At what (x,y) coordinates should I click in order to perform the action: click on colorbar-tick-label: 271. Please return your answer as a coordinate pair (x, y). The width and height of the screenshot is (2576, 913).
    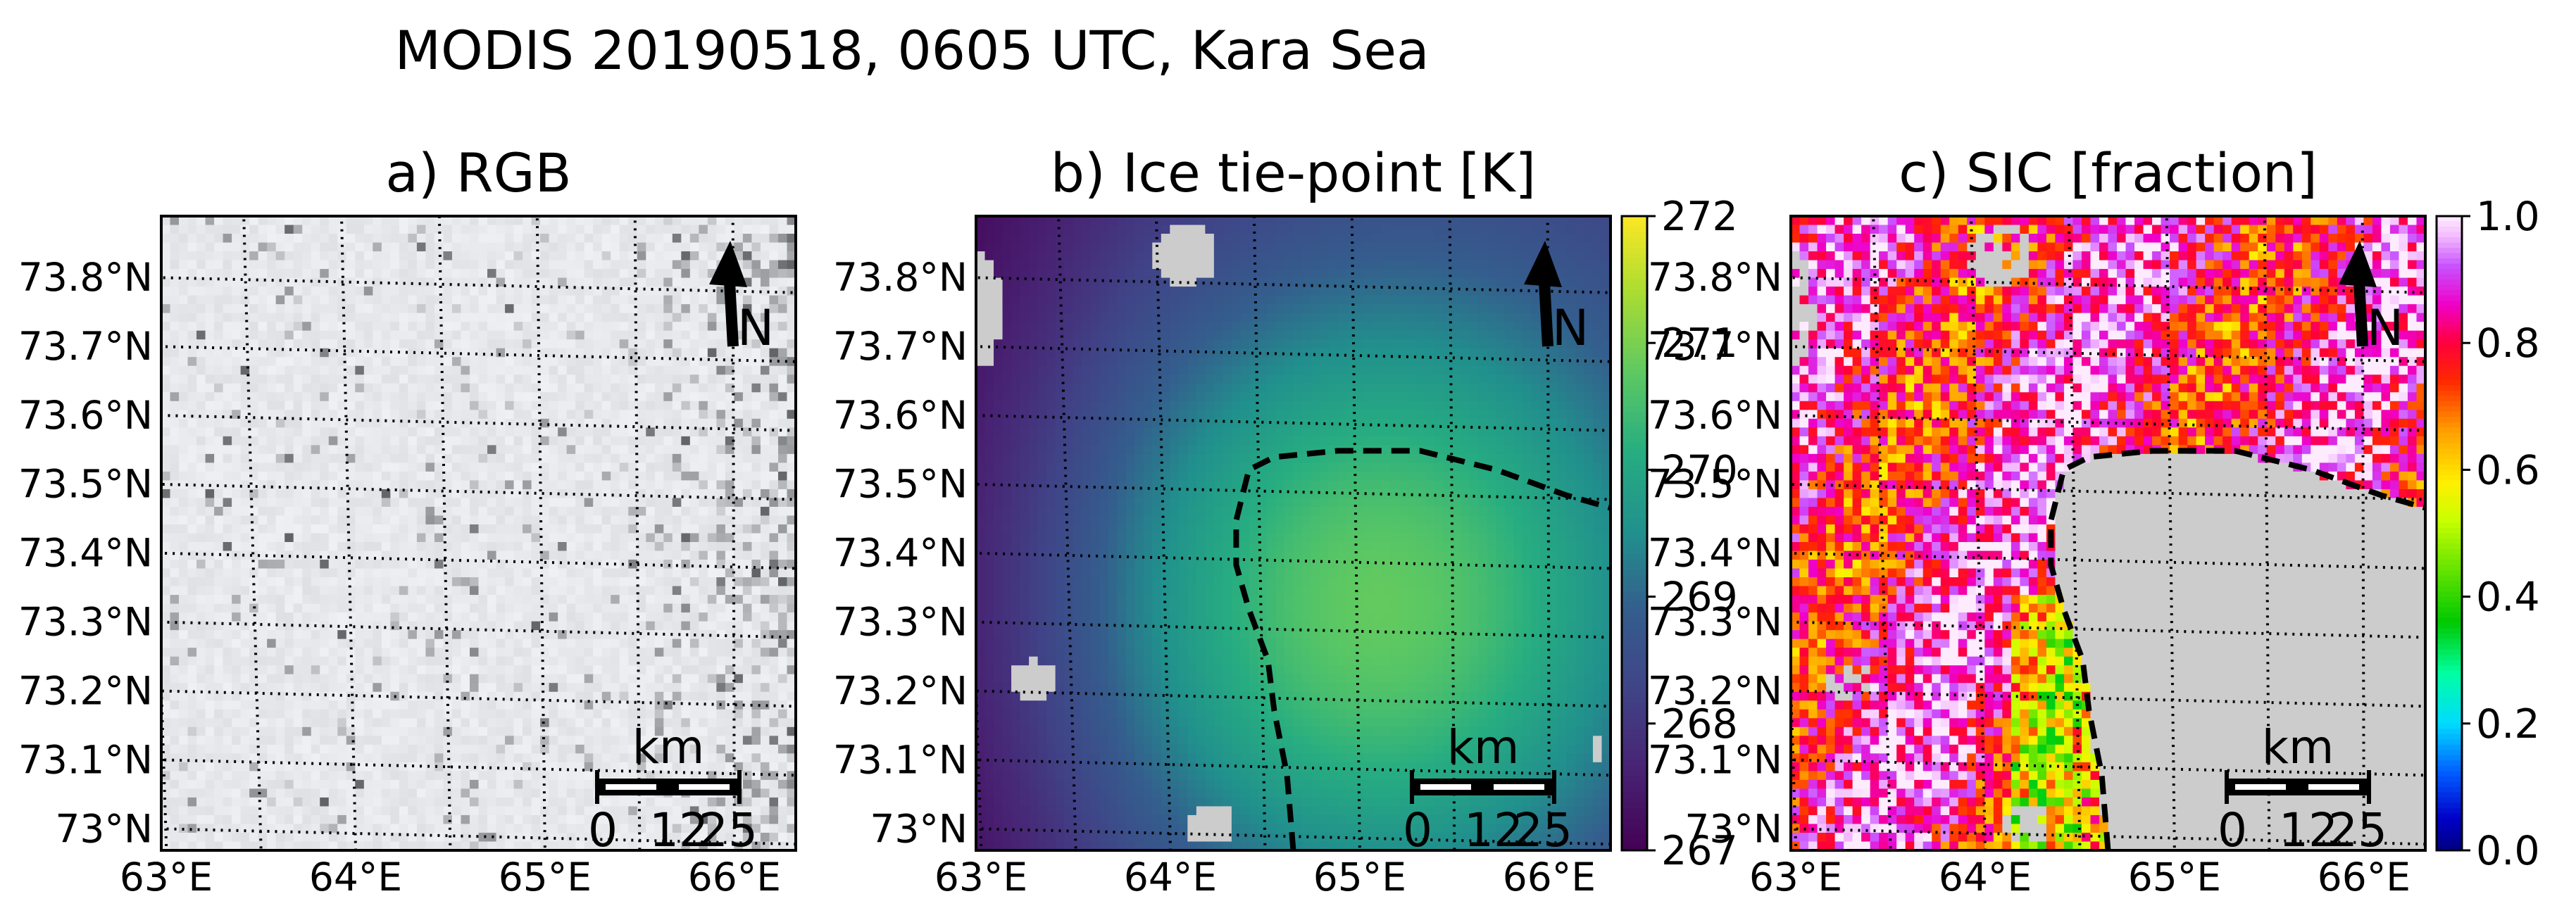
    Looking at the image, I should click on (1699, 344).